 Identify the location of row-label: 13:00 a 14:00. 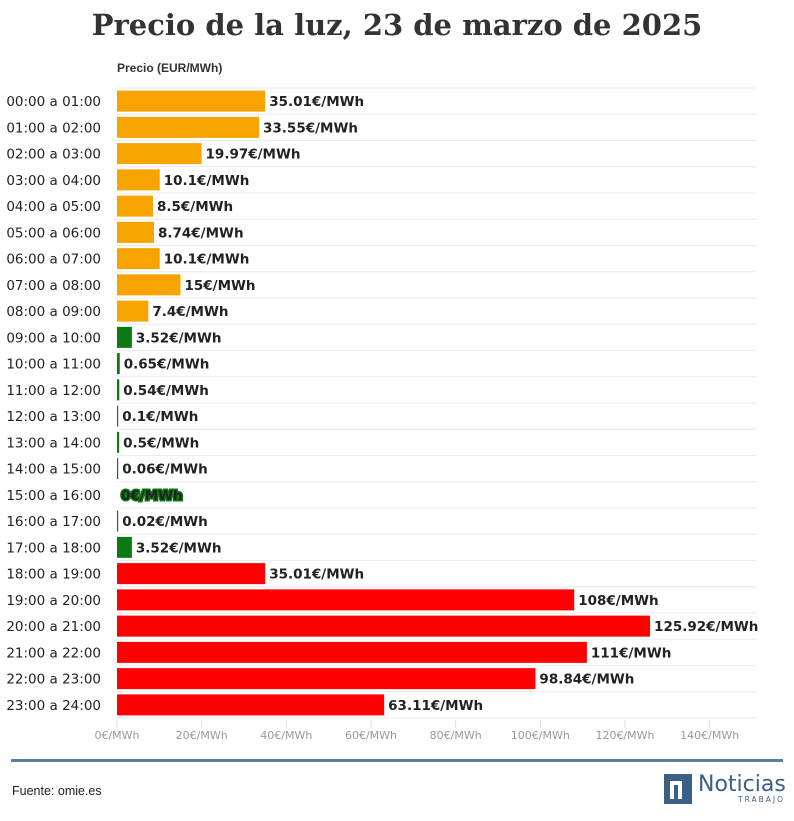
(53, 443).